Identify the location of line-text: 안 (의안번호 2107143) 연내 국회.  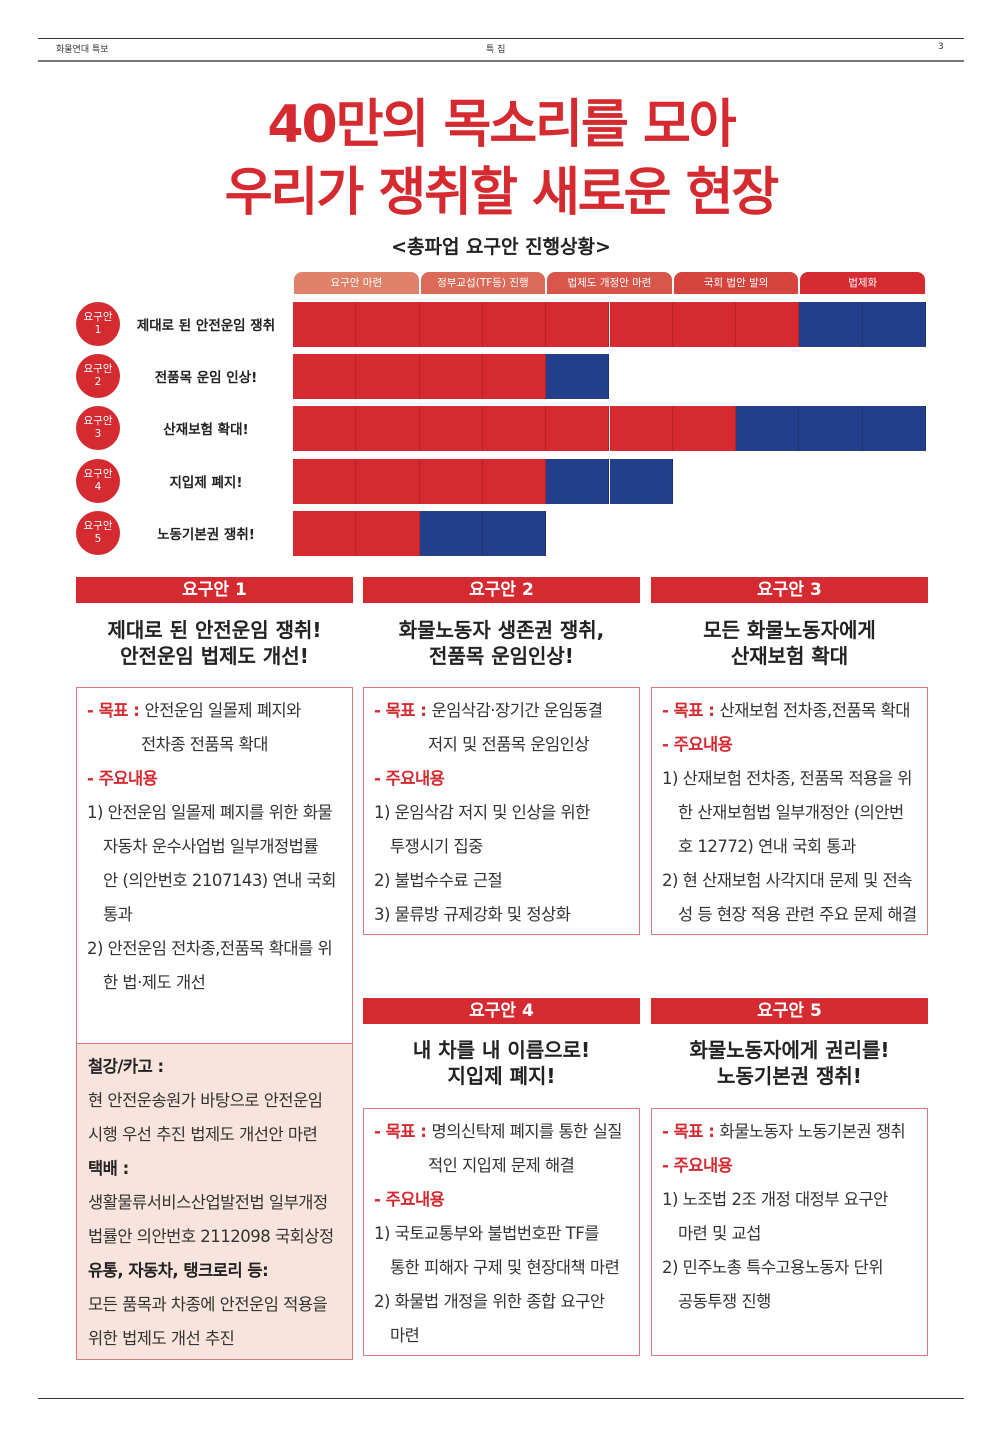
(219, 880).